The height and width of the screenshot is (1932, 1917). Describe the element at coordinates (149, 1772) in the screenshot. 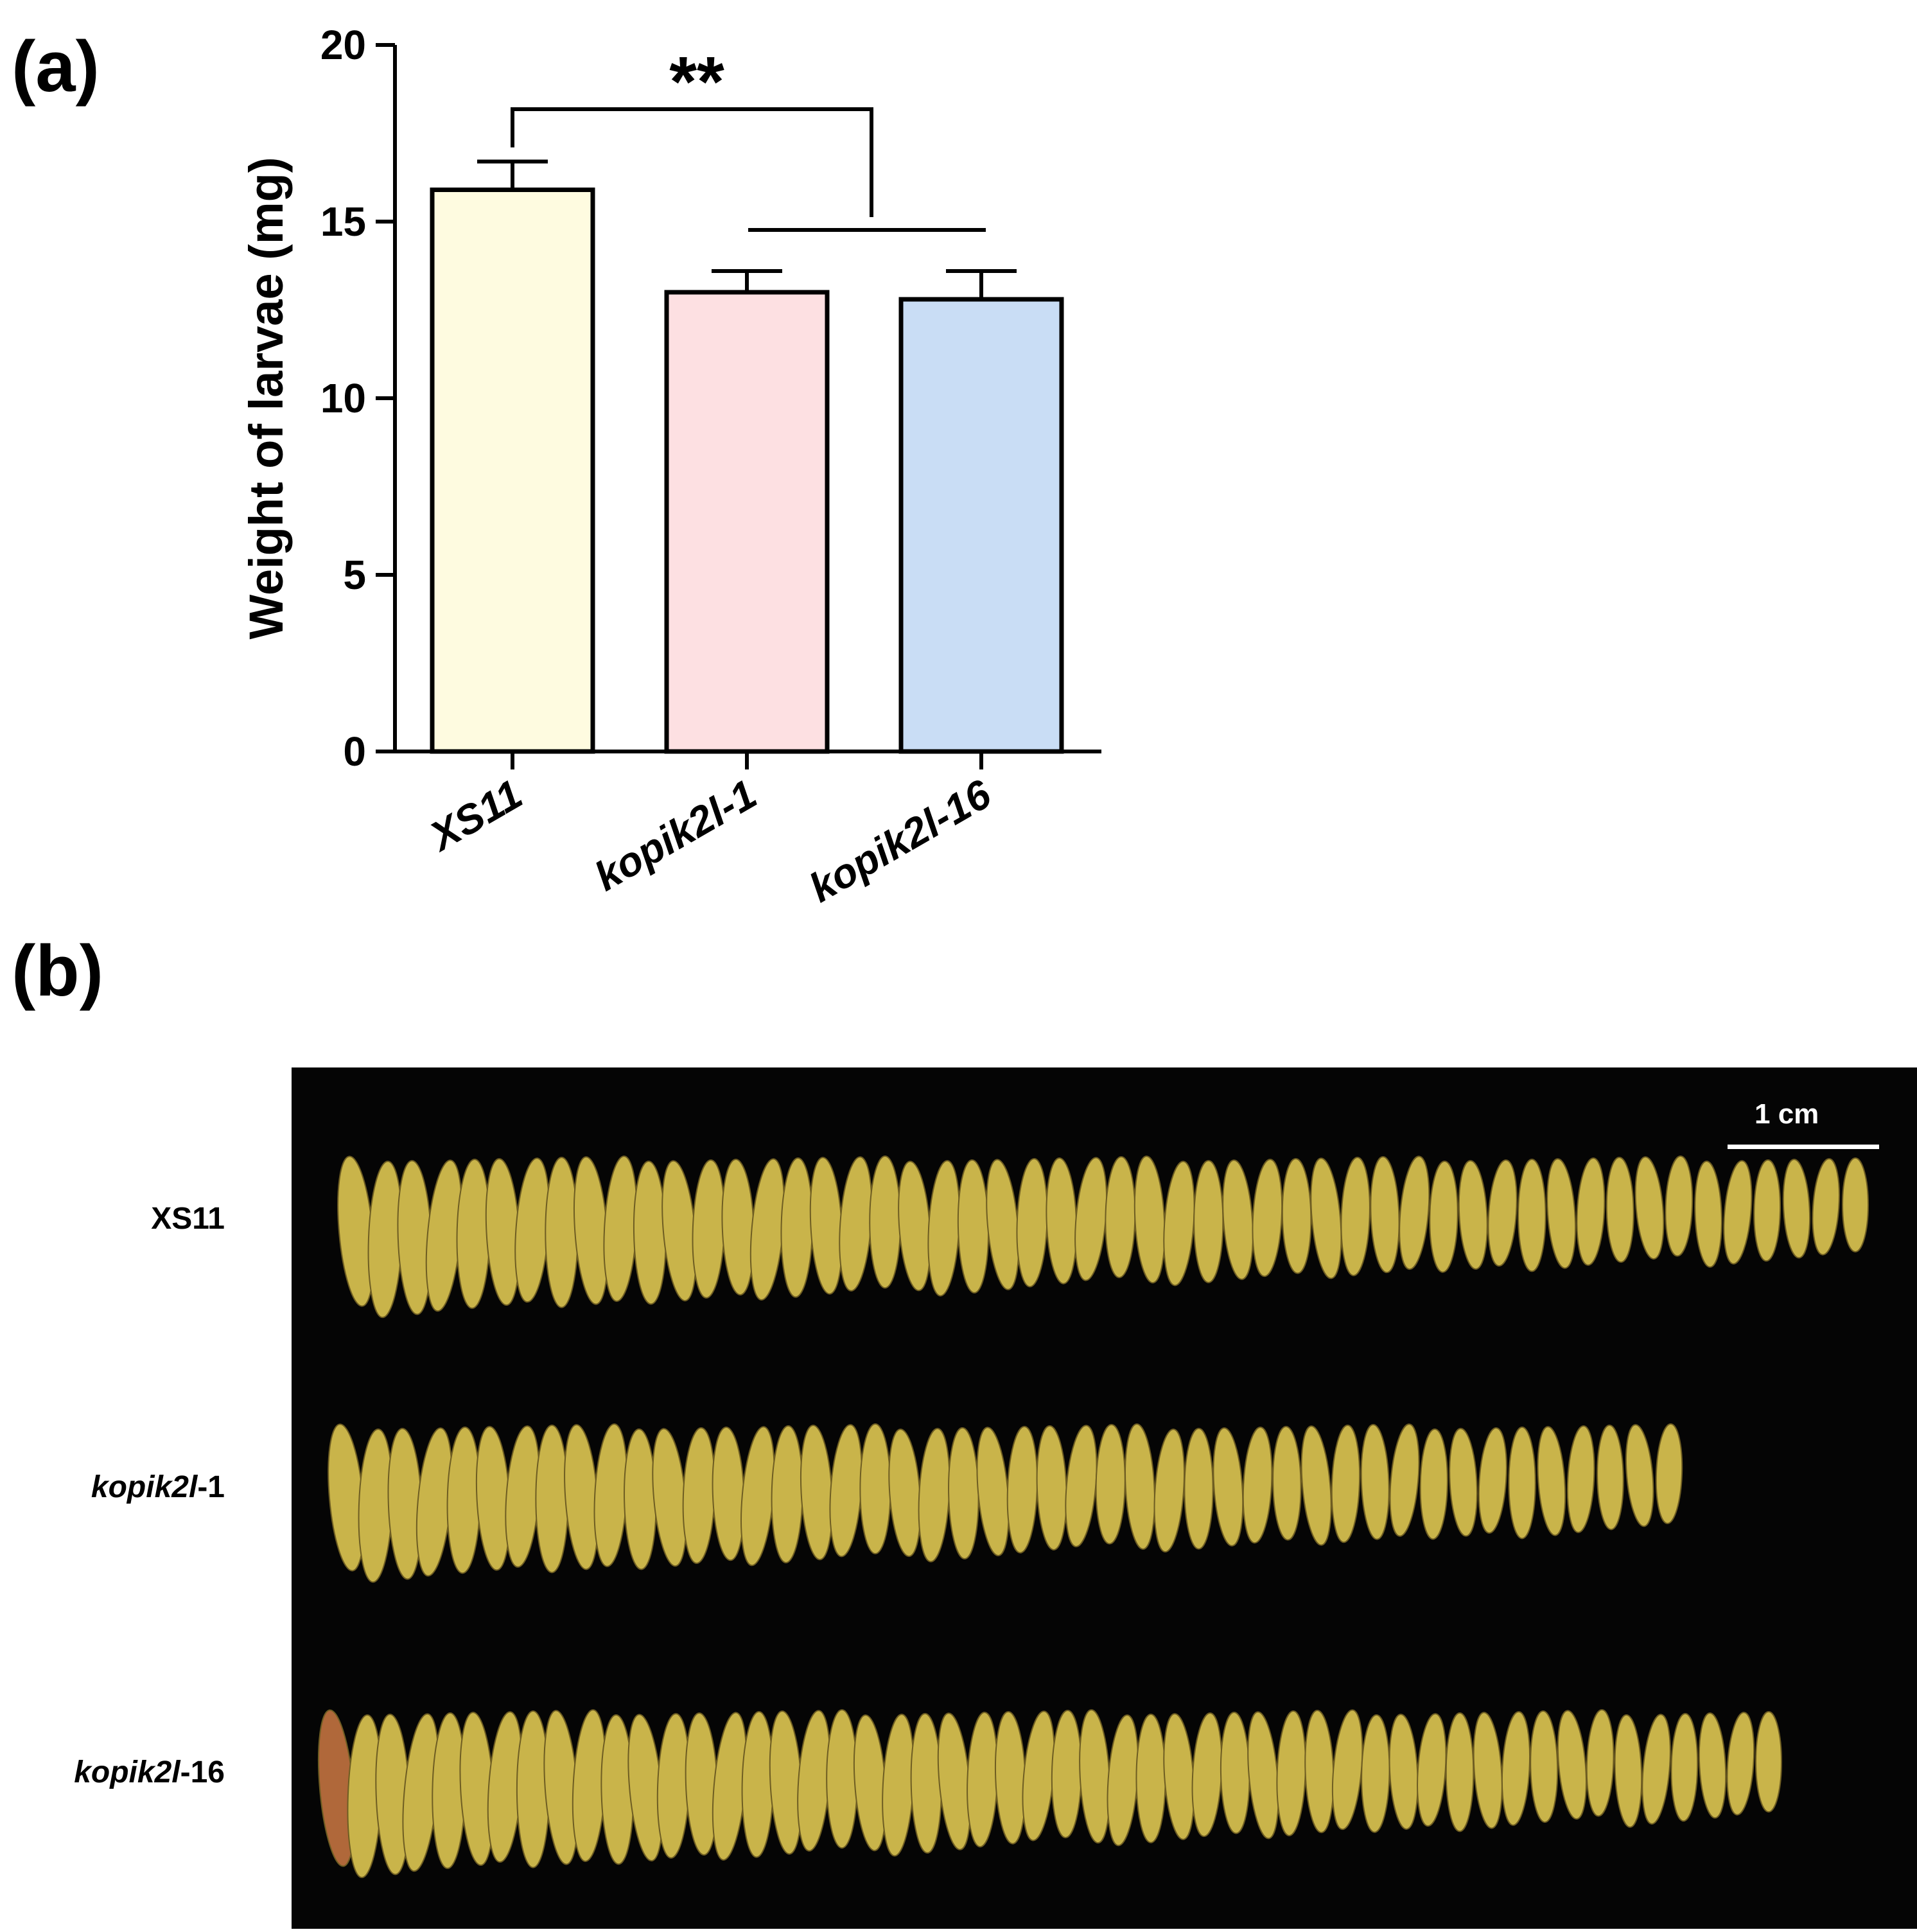

I see `row-label-kopik2l-16: kopik2l-16` at that location.